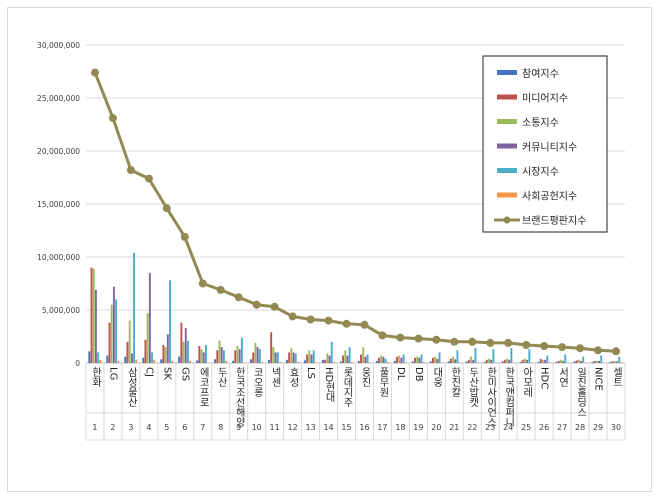 This screenshot has width=660, height=500. Describe the element at coordinates (347, 387) in the screenshot. I see `category-label: 롯데지주` at that location.